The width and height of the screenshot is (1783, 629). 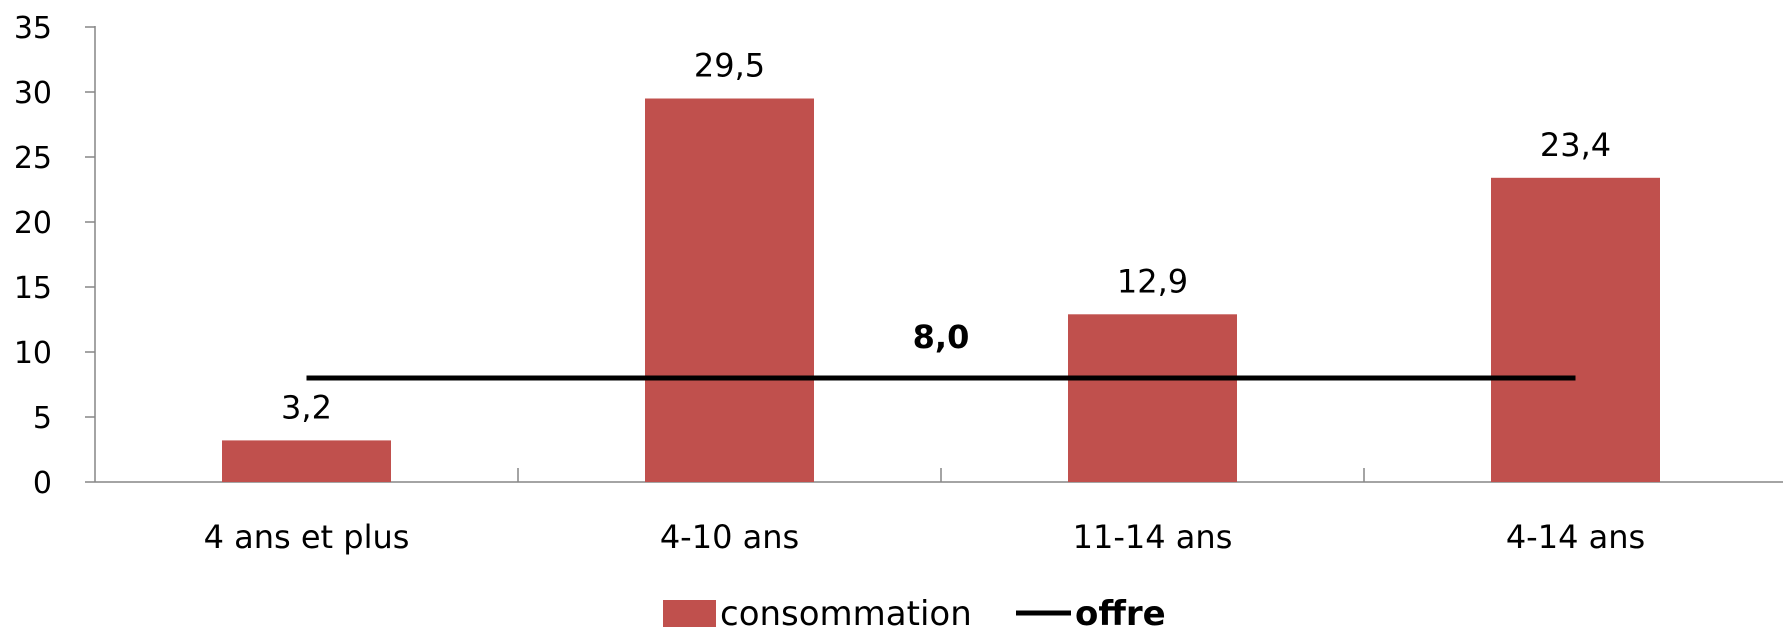 What do you see at coordinates (941, 337) in the screenshot?
I see `offre-data-label: 8,0` at bounding box center [941, 337].